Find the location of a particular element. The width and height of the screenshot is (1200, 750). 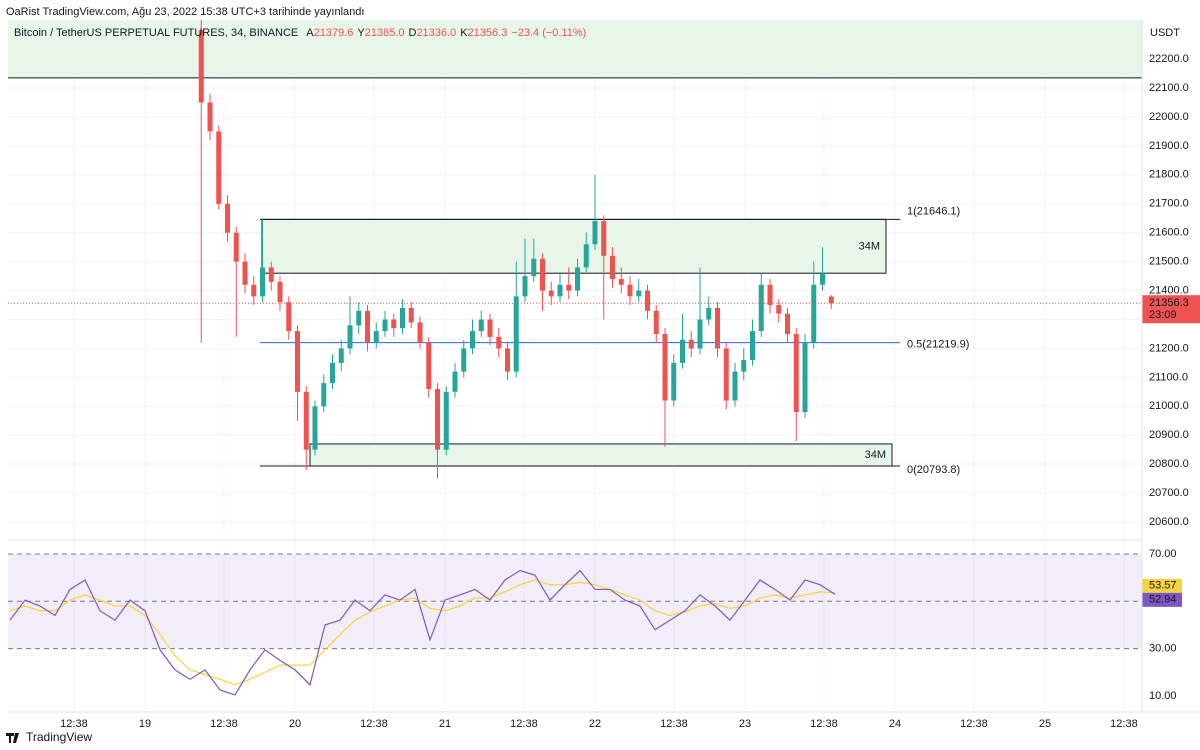

x-tick-label: 25 is located at coordinates (1045, 724).